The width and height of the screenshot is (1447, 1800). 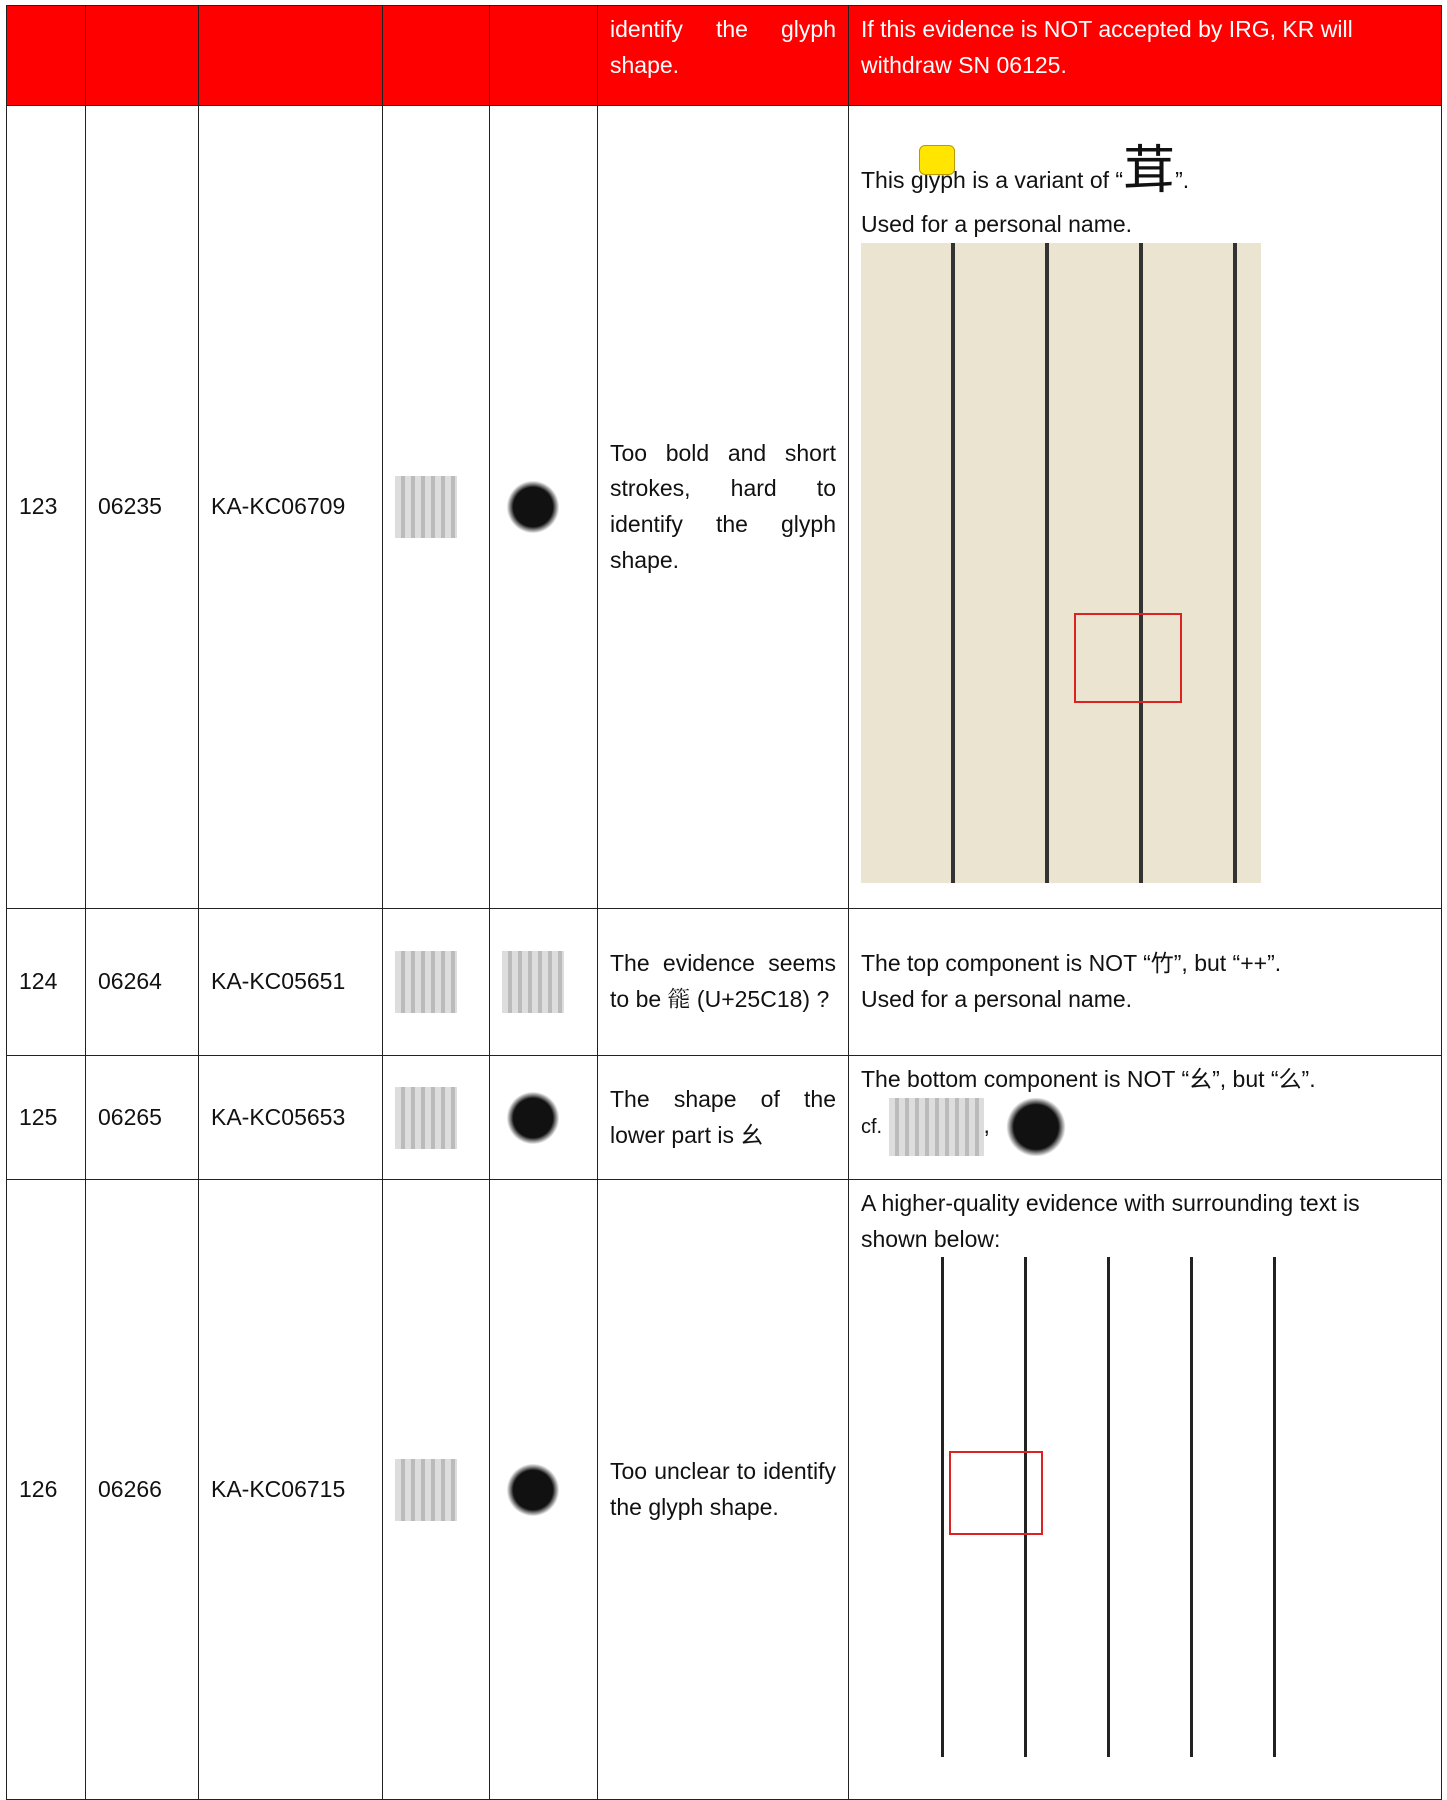 I want to click on comment-icon, so click(x=937, y=160).